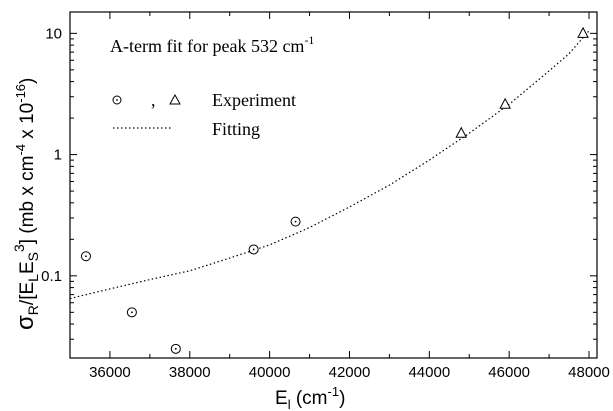 The height and width of the screenshot is (411, 613). Describe the element at coordinates (254, 100) in the screenshot. I see `legend-experiment-label: Experiment` at that location.